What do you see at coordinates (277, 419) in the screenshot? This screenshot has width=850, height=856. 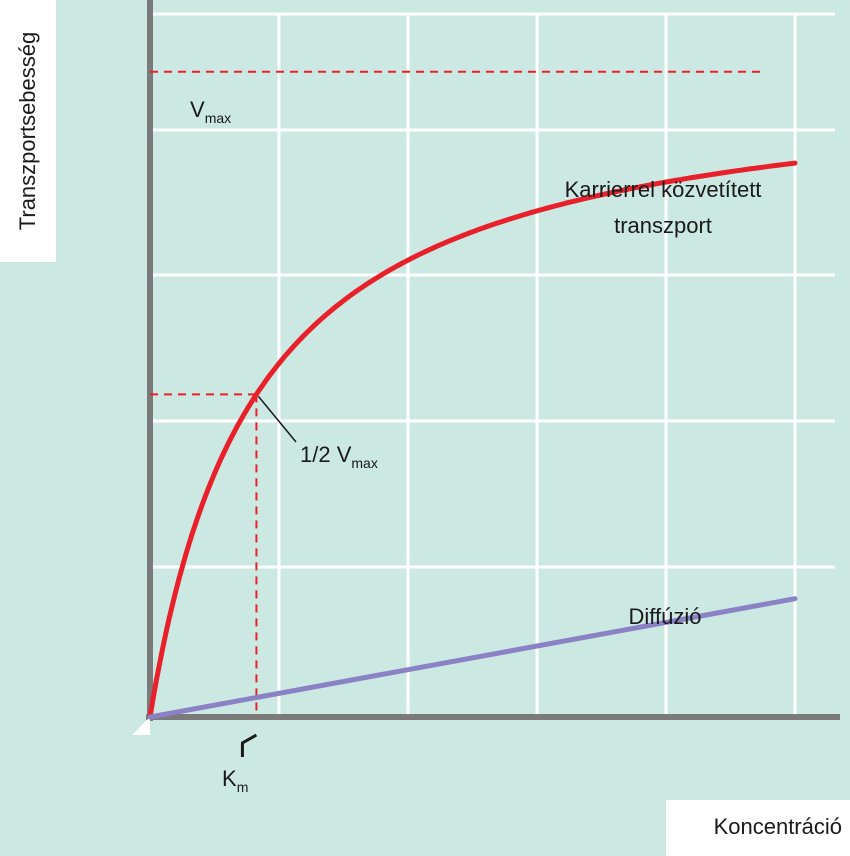 I see `half-vmax-leader` at bounding box center [277, 419].